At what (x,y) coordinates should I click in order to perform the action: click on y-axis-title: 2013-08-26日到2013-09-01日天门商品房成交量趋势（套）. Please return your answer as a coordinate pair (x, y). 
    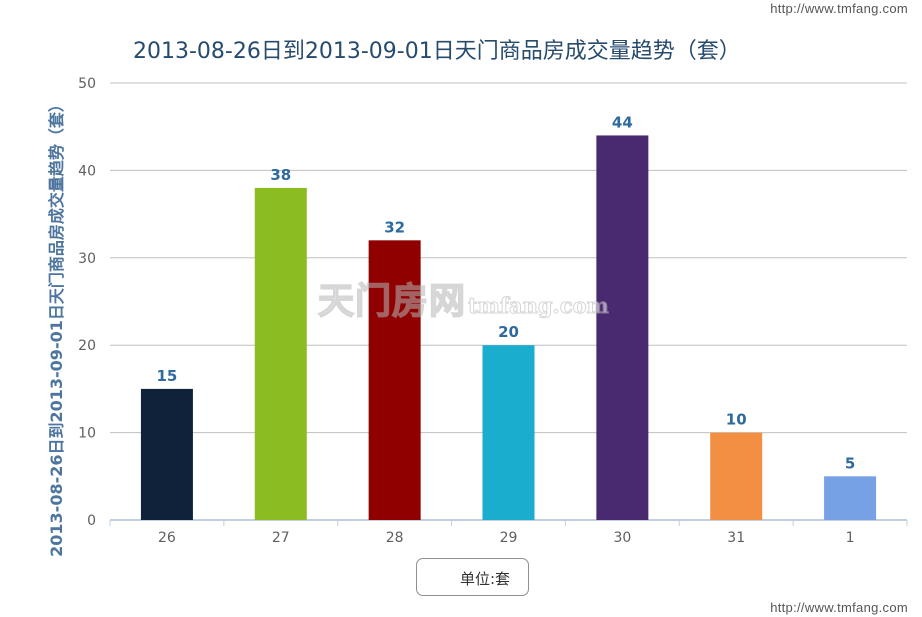
    Looking at the image, I should click on (56, 326).